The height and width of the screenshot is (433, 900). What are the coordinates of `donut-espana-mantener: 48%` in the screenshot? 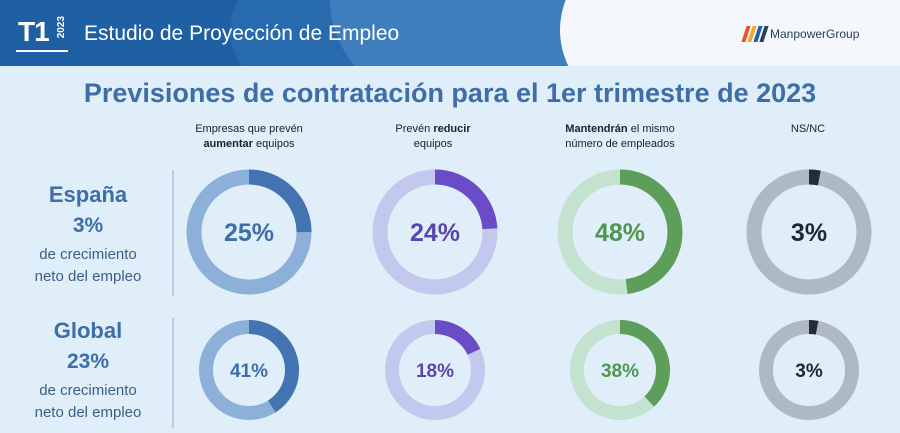 It's located at (620, 232).